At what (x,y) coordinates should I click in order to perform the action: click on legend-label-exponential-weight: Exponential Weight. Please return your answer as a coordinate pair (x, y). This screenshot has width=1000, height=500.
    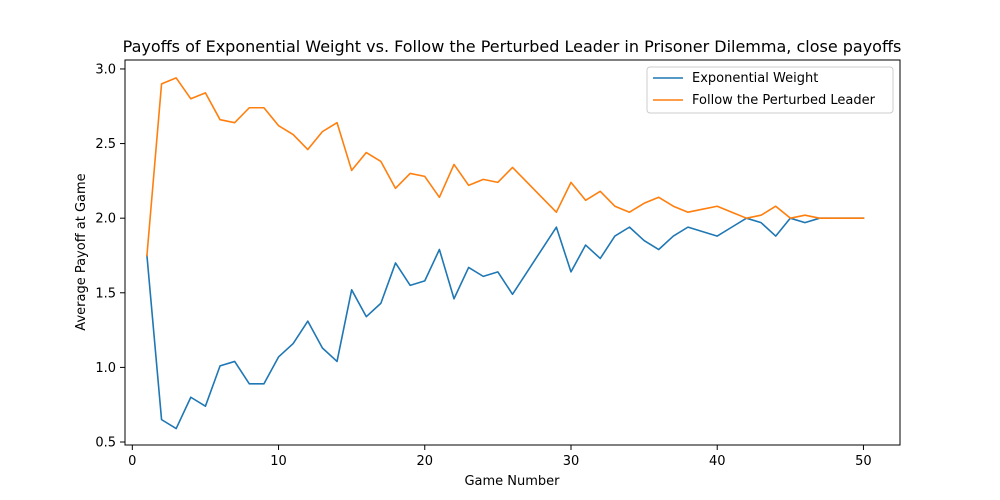
    Looking at the image, I should click on (755, 78).